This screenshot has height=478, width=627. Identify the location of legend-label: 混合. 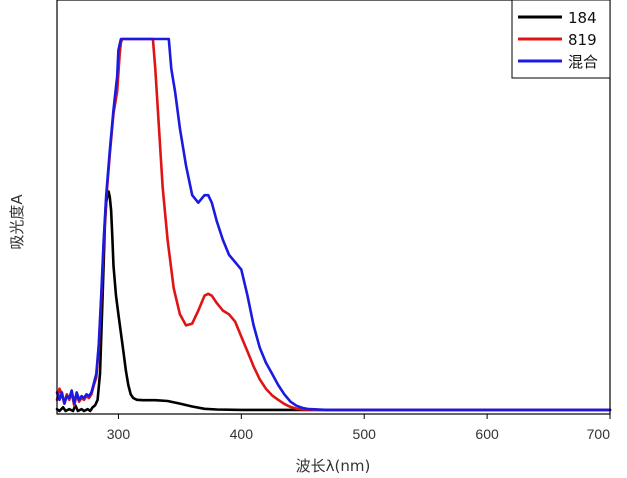
(583, 62).